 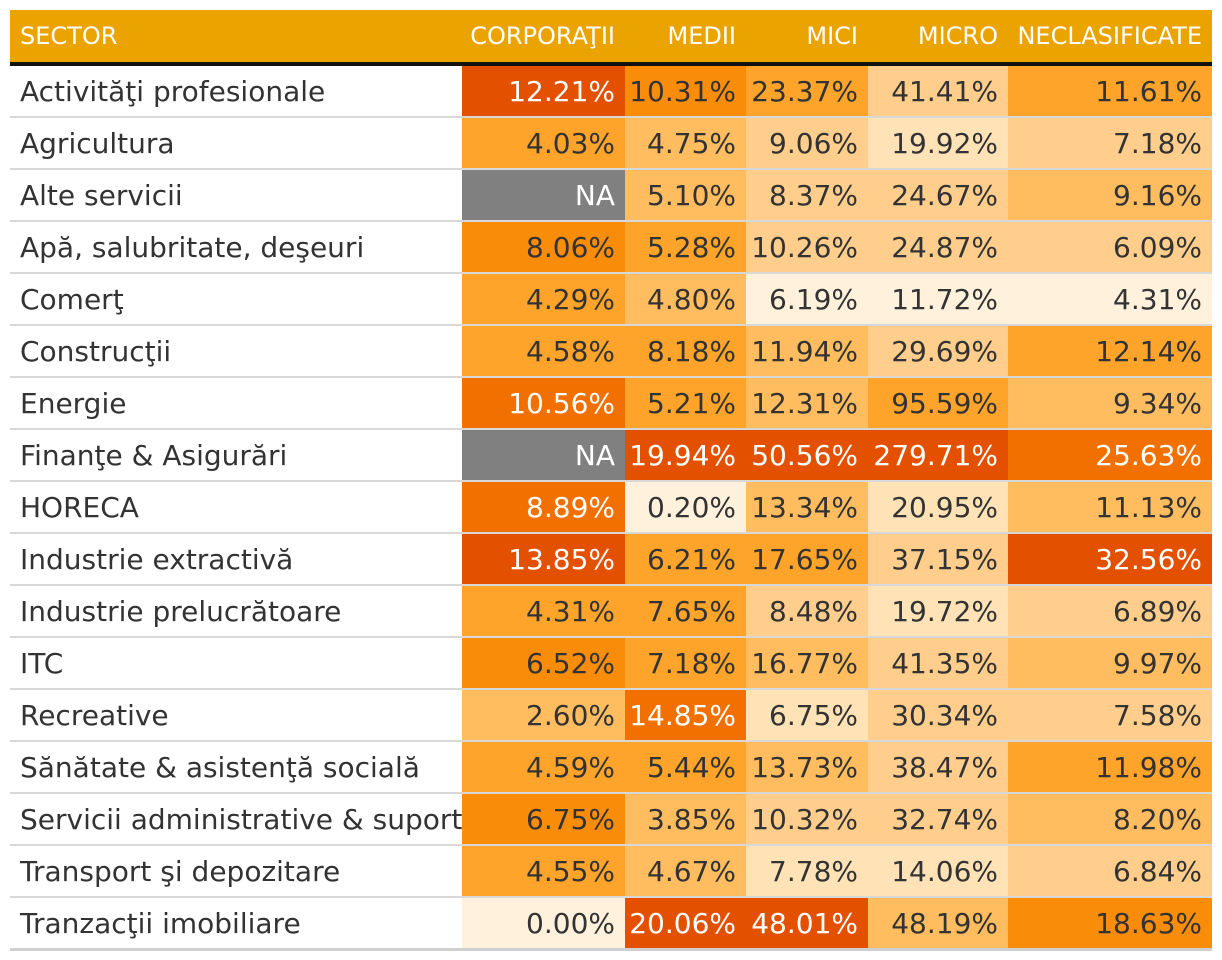 I want to click on value-cell-medii: 4.67%, so click(x=685, y=871).